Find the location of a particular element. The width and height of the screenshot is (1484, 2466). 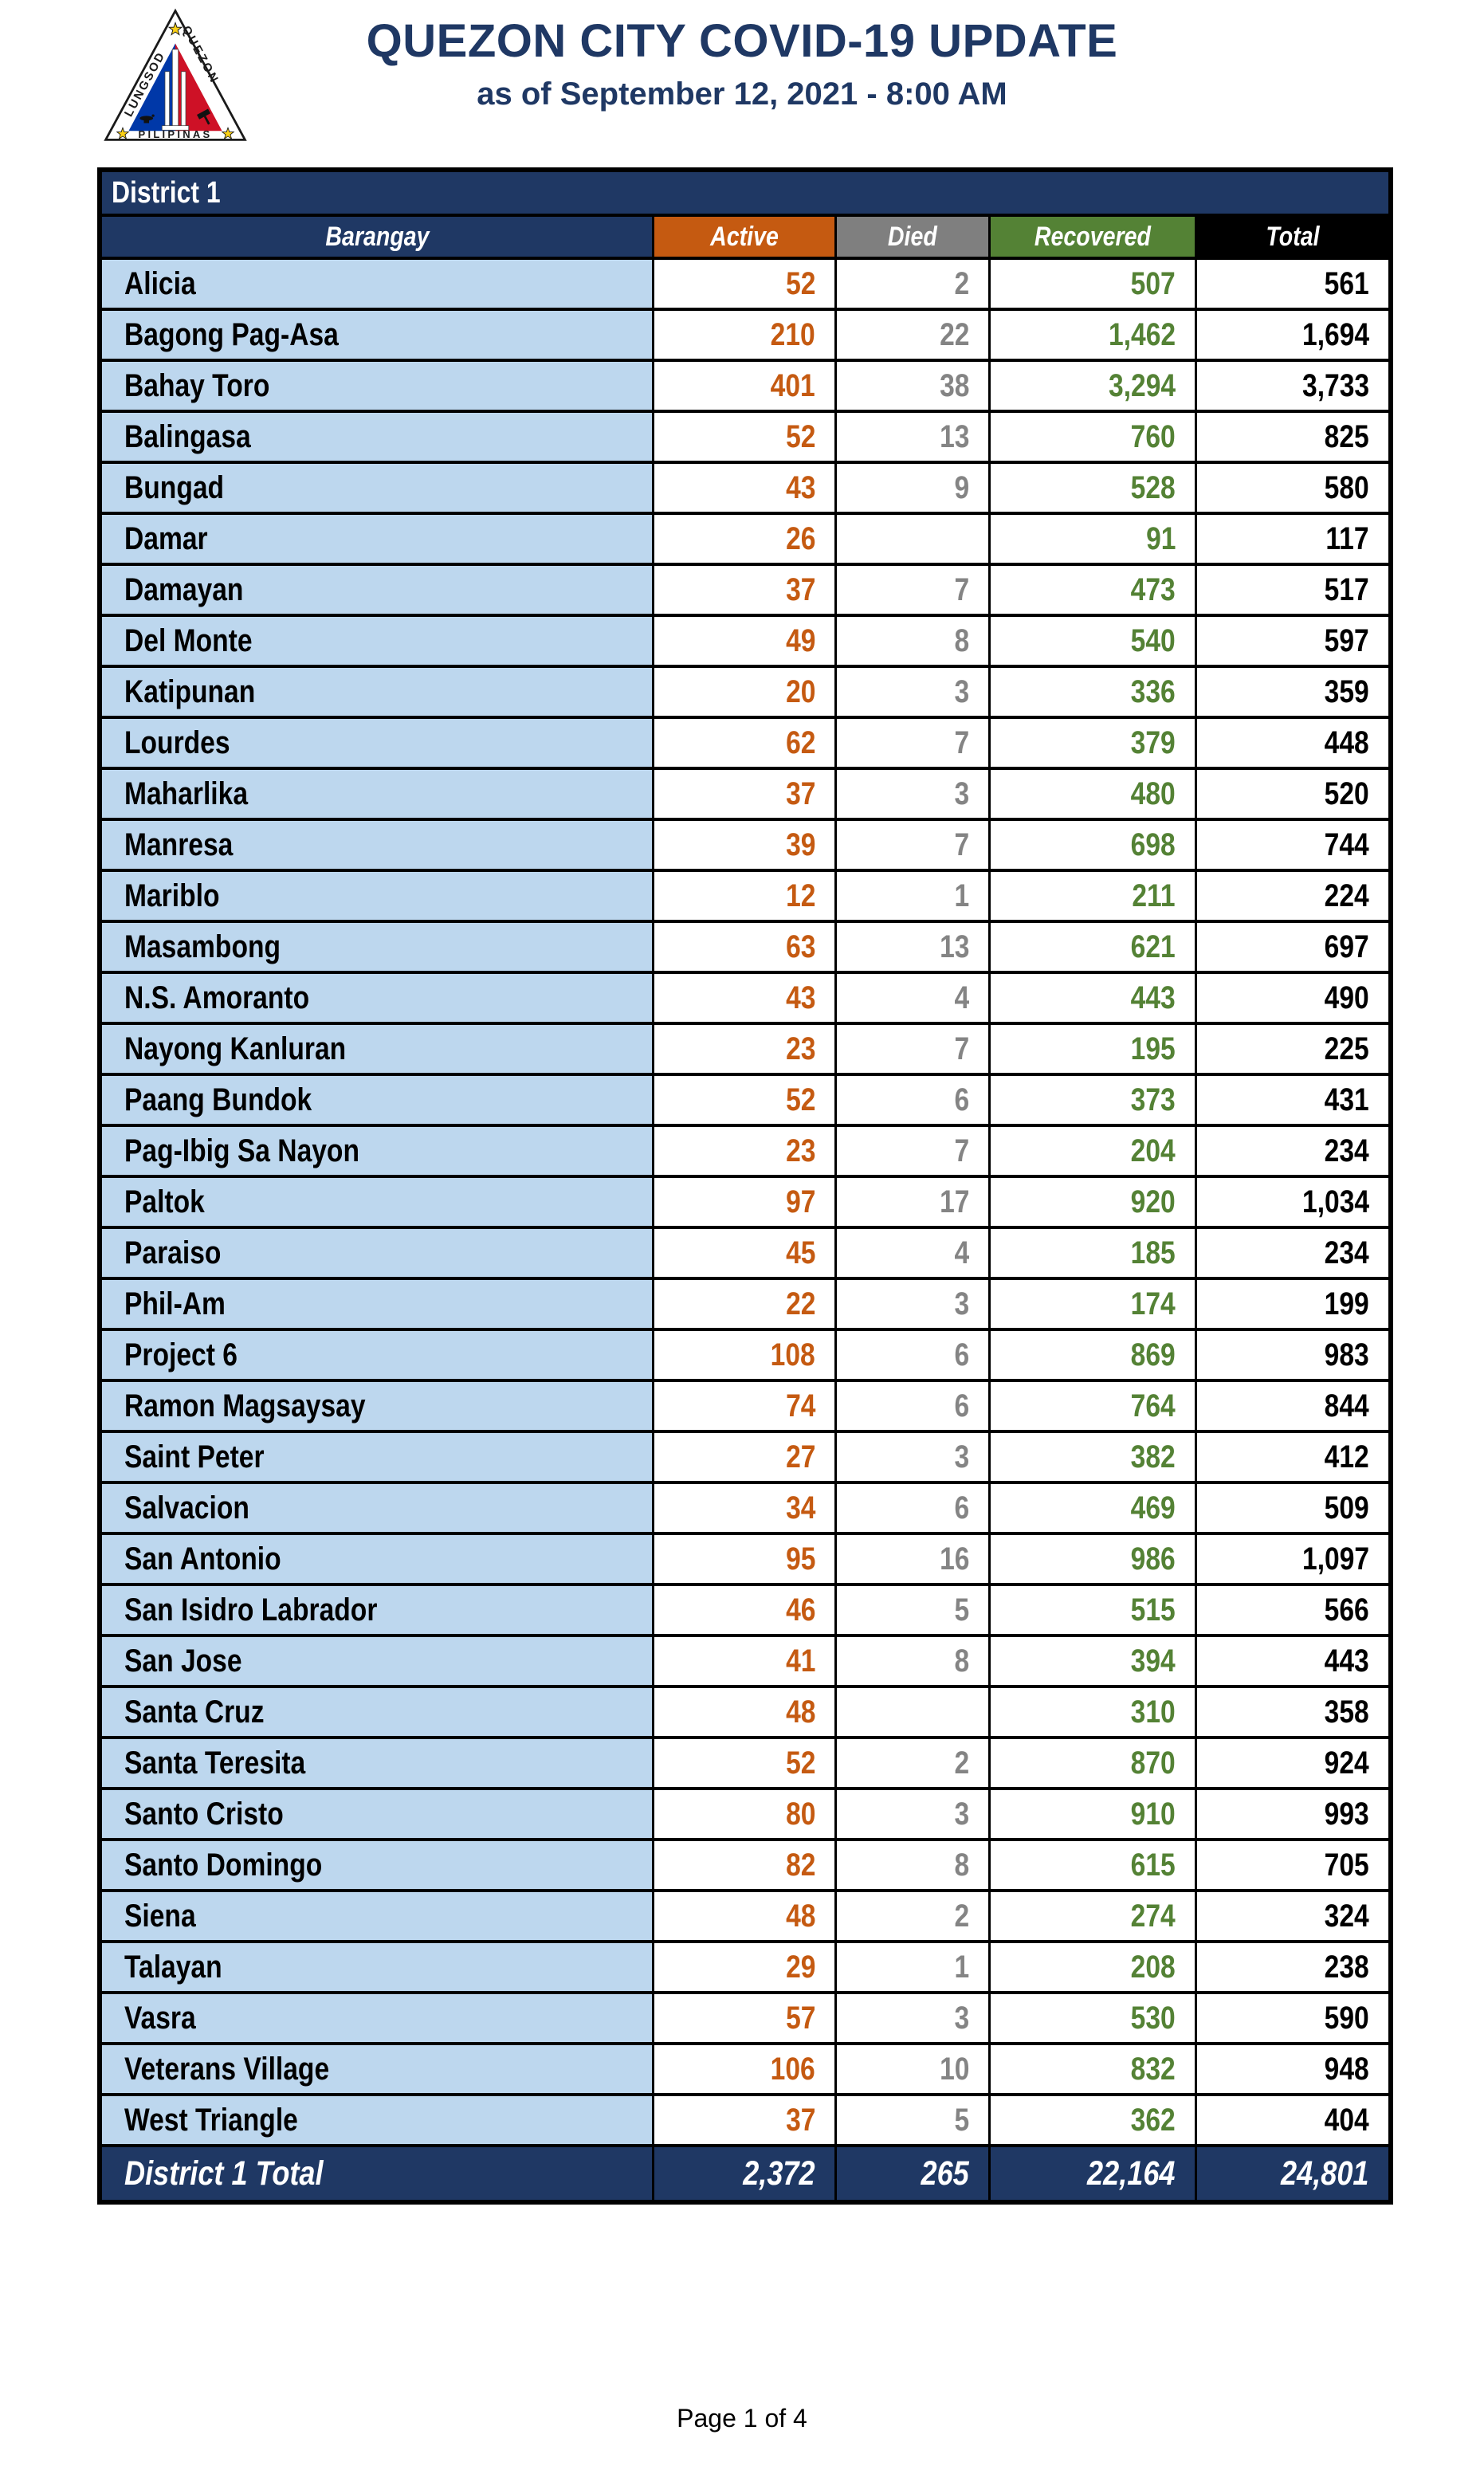

barangay-name-cell: West Triangle is located at coordinates (377, 2120).